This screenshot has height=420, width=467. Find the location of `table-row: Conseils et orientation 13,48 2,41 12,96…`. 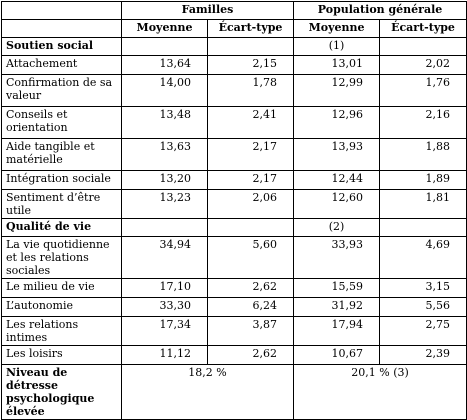

table-row: Conseils et orientation 13,48 2,41 12,96… is located at coordinates (234, 122).